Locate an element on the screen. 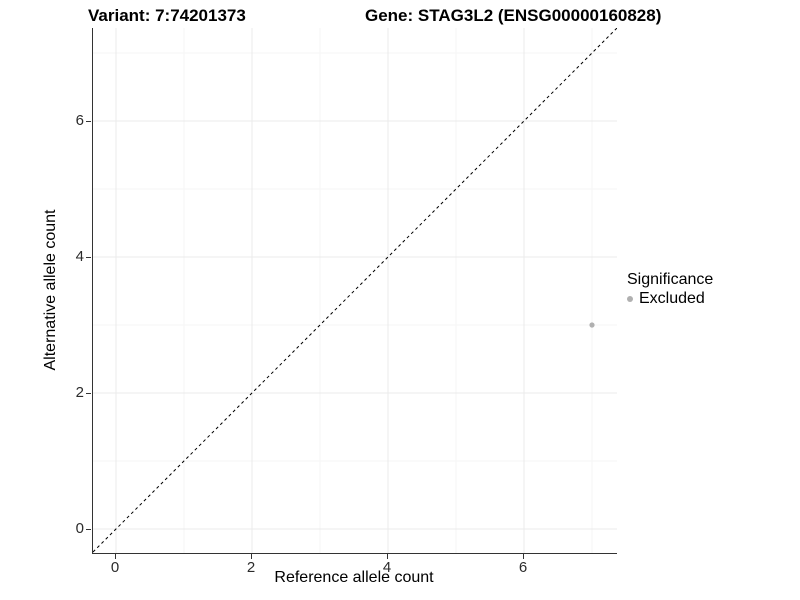 Image resolution: width=800 pixels, height=600 pixels. x-tick-label: 0 is located at coordinates (115, 567).